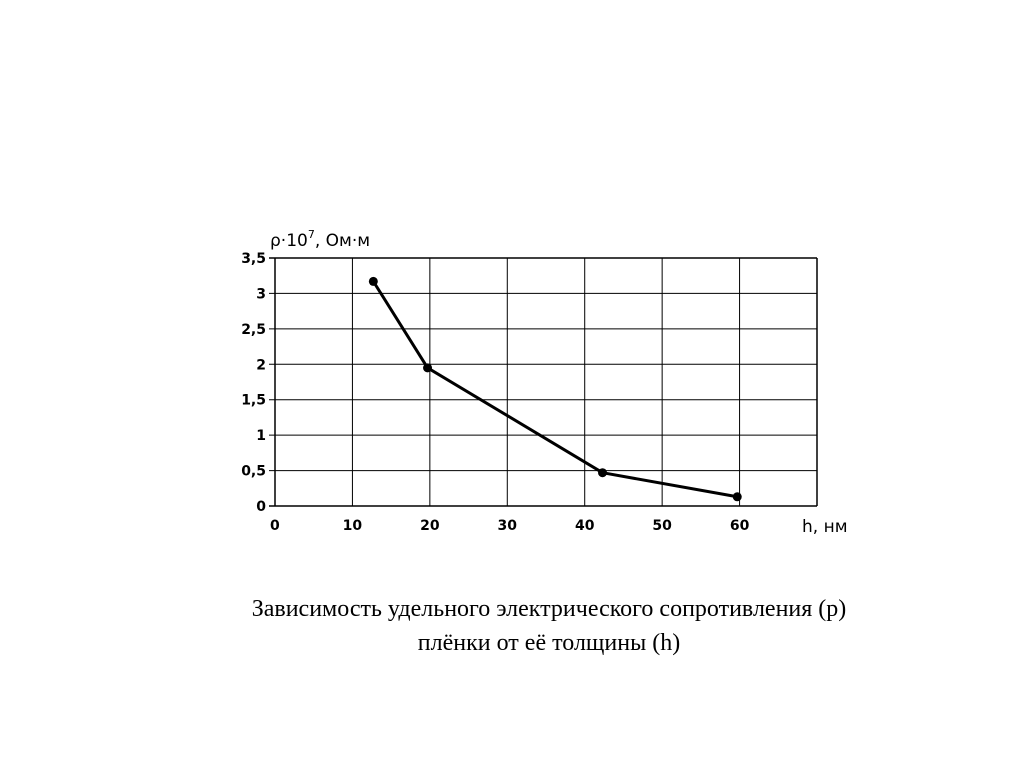 The image size is (1024, 768). What do you see at coordinates (261, 365) in the screenshot?
I see `y-tick-label: 2` at bounding box center [261, 365].